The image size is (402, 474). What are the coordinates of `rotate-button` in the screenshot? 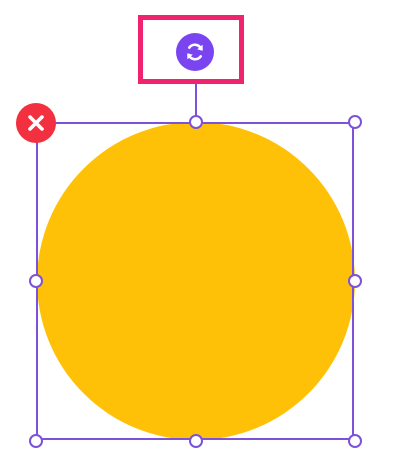 It's located at (195, 52).